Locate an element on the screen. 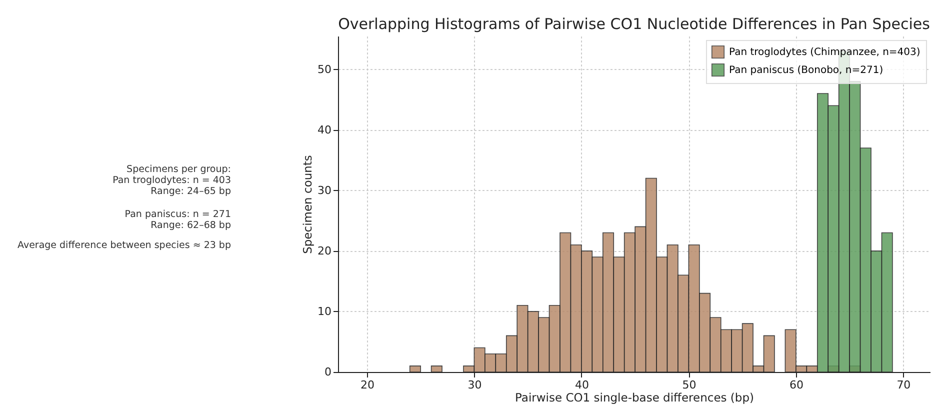 Image resolution: width=937 pixels, height=412 pixels. x-tick-label: 20 is located at coordinates (367, 385).